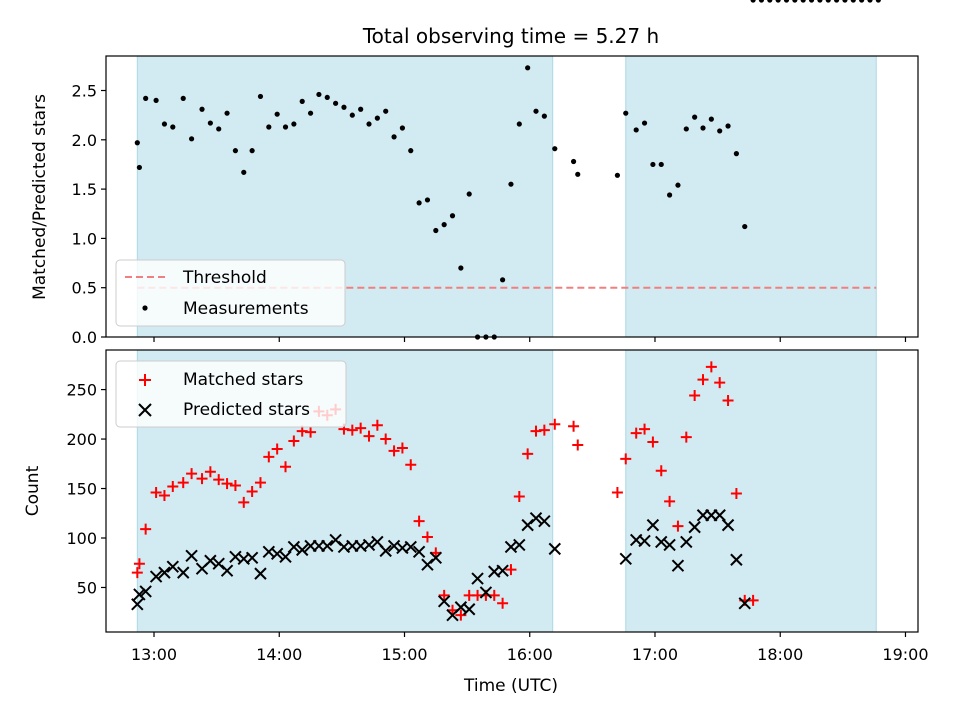 The width and height of the screenshot is (960, 720). What do you see at coordinates (510, 36) in the screenshot?
I see `chart-title: Total observing time = 5.27 h` at bounding box center [510, 36].